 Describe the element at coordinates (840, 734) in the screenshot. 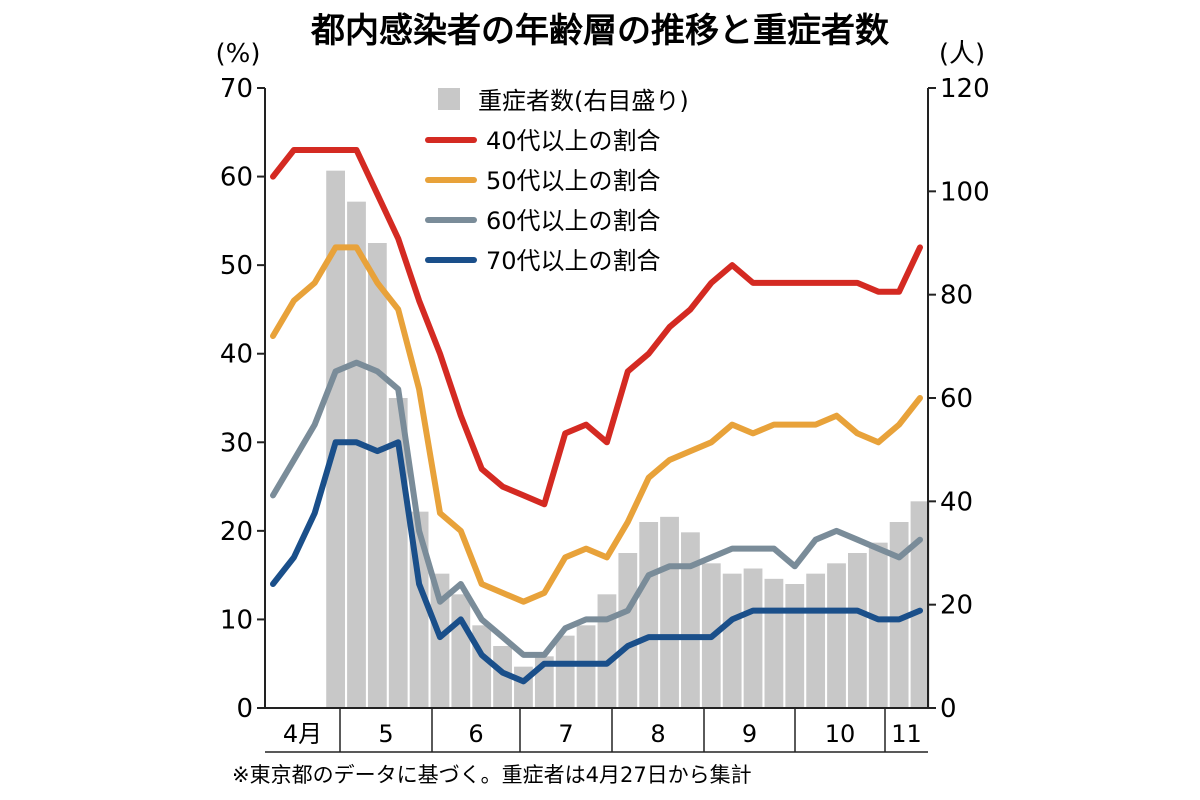

I see `month-label: 10` at that location.